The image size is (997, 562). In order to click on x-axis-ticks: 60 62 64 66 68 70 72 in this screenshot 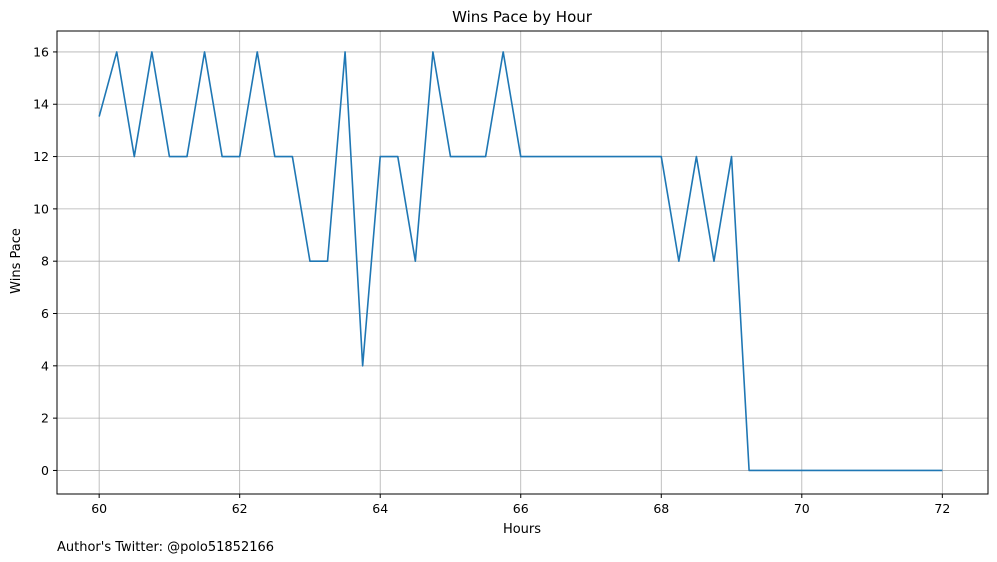, I will do `click(520, 505)`.